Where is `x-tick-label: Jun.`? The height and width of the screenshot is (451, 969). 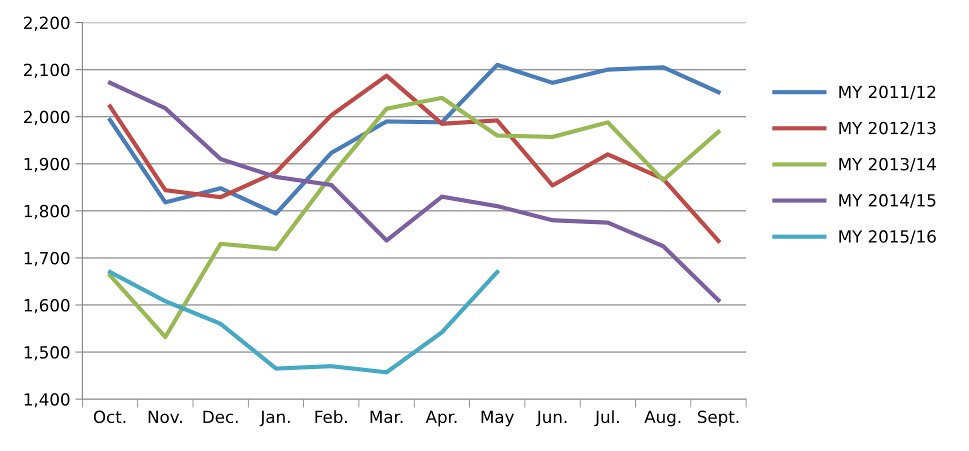
x-tick-label: Jun. is located at coordinates (551, 418).